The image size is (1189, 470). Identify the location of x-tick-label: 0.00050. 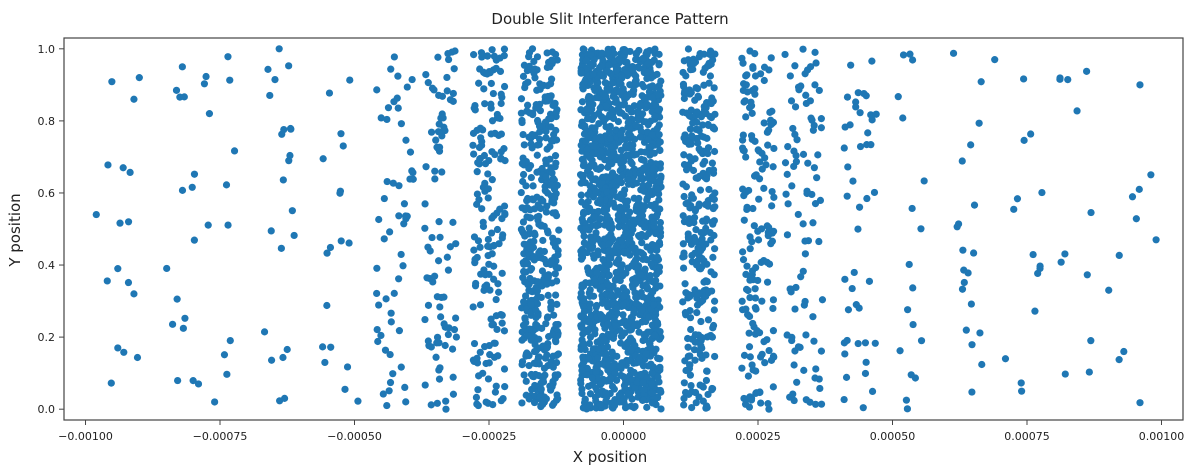
(893, 436).